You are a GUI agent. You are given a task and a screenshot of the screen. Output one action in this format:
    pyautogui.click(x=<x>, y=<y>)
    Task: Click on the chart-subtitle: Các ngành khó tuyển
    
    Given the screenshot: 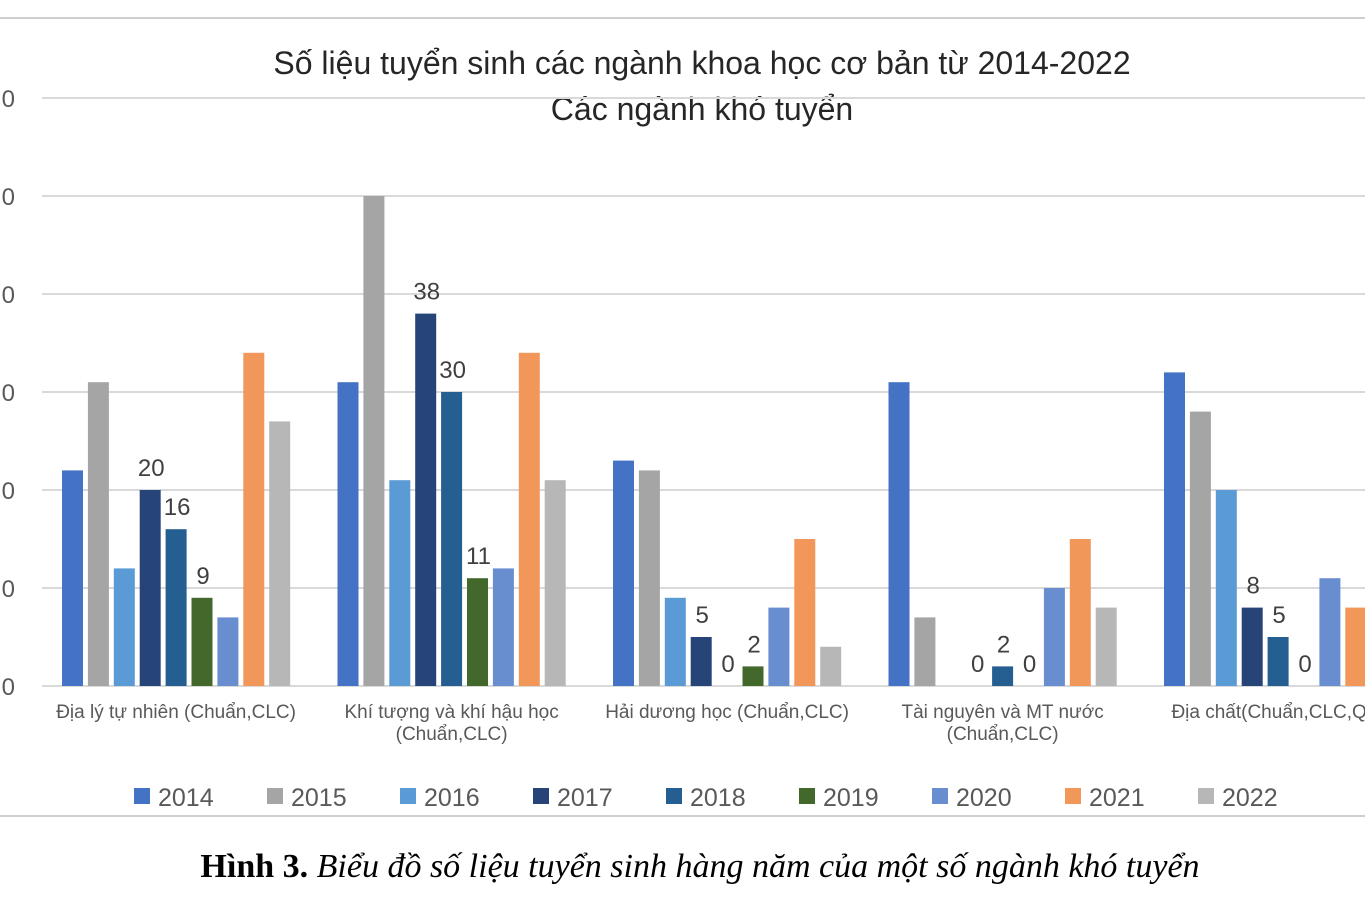 What is the action you would take?
    pyautogui.click(x=702, y=109)
    